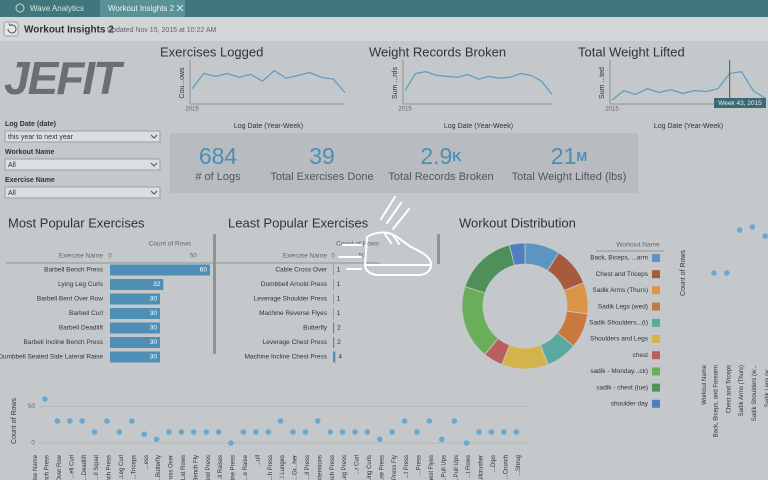 The image size is (768, 480). Describe the element at coordinates (437, 51) in the screenshot. I see `chart-title: Weight Records Broken` at that location.